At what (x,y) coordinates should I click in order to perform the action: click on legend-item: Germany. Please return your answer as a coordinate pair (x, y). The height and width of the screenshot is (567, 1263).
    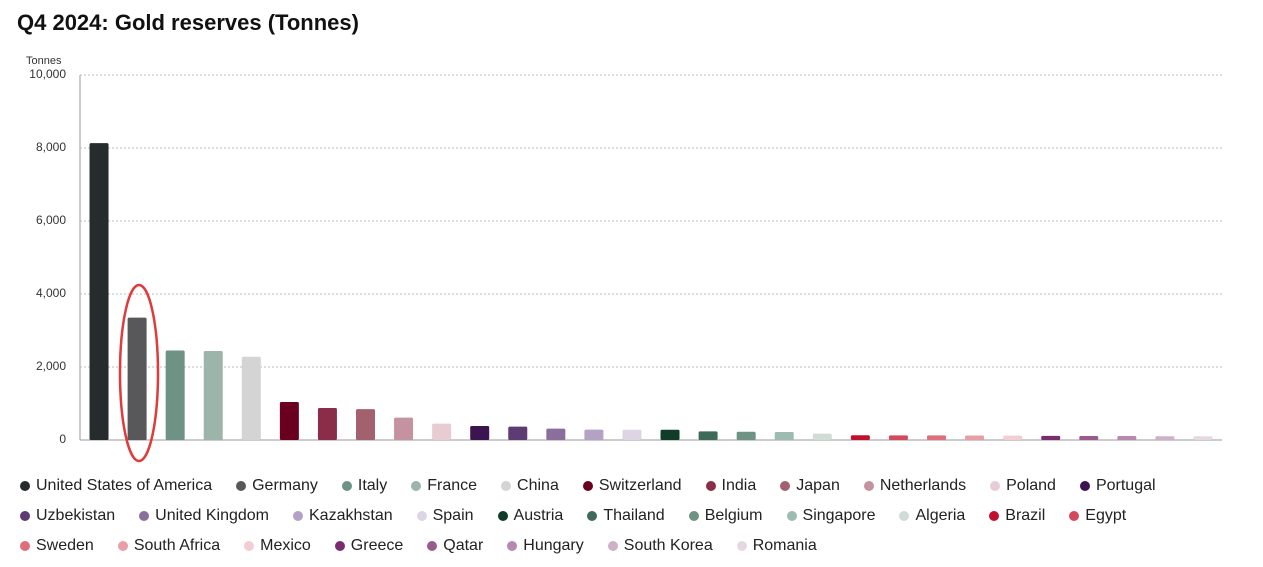
    Looking at the image, I should click on (277, 486).